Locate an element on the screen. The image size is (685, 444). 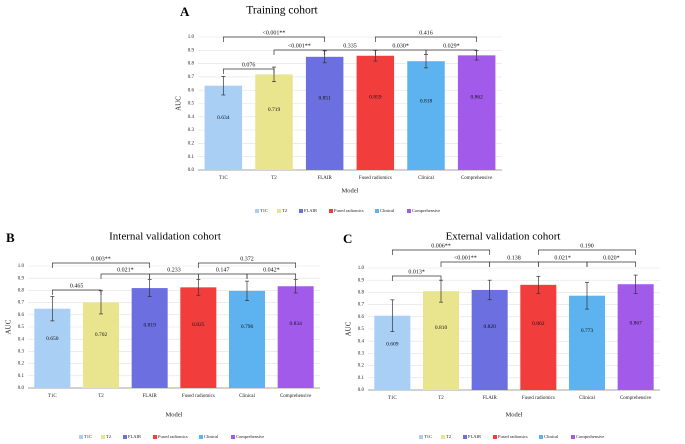
panel-label: C is located at coordinates (347, 238).